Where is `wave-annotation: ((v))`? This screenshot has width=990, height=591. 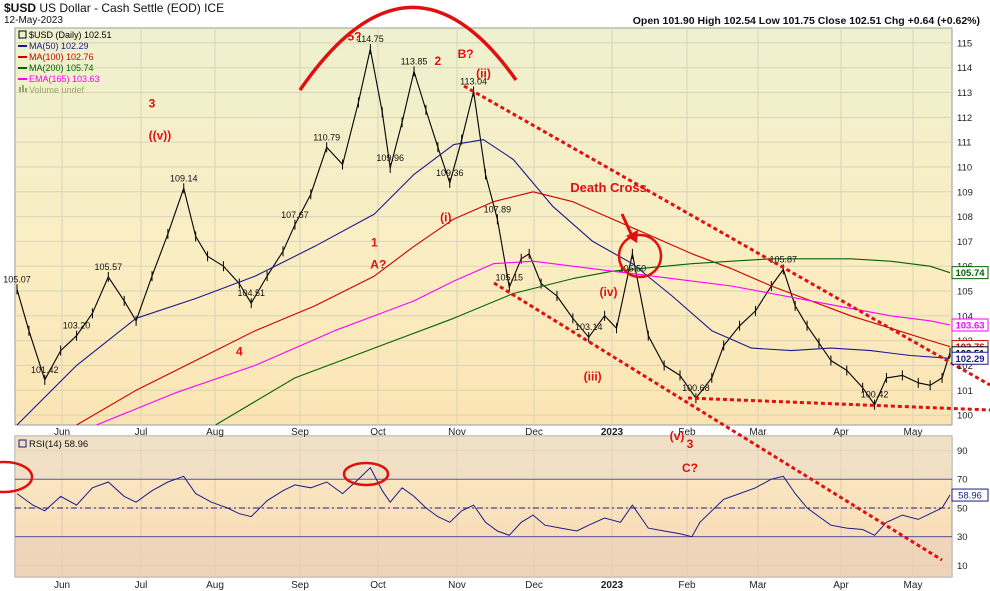 wave-annotation: ((v)) is located at coordinates (160, 136).